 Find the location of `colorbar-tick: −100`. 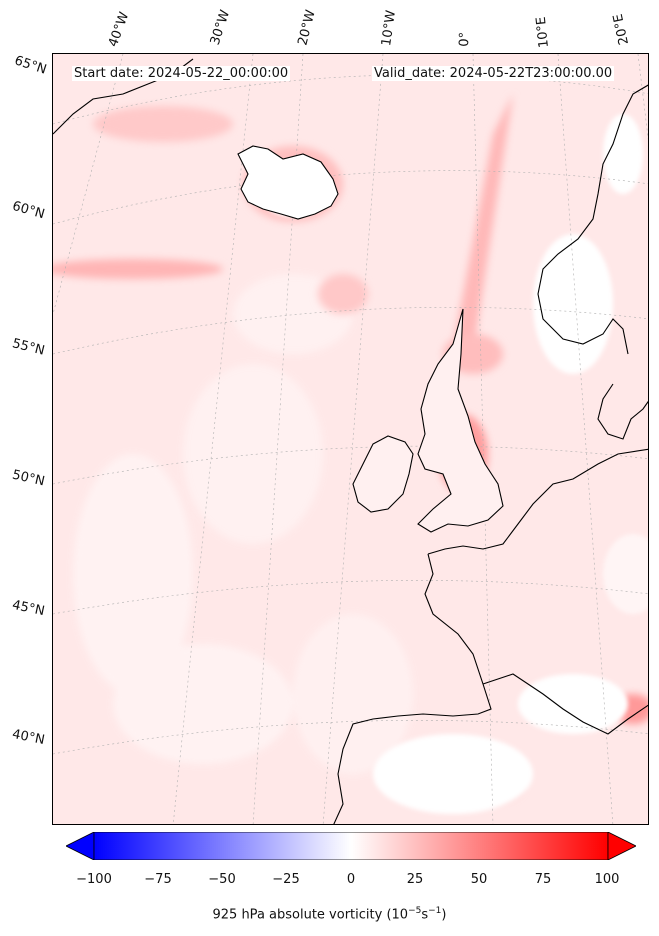

colorbar-tick: −100 is located at coordinates (94, 879).